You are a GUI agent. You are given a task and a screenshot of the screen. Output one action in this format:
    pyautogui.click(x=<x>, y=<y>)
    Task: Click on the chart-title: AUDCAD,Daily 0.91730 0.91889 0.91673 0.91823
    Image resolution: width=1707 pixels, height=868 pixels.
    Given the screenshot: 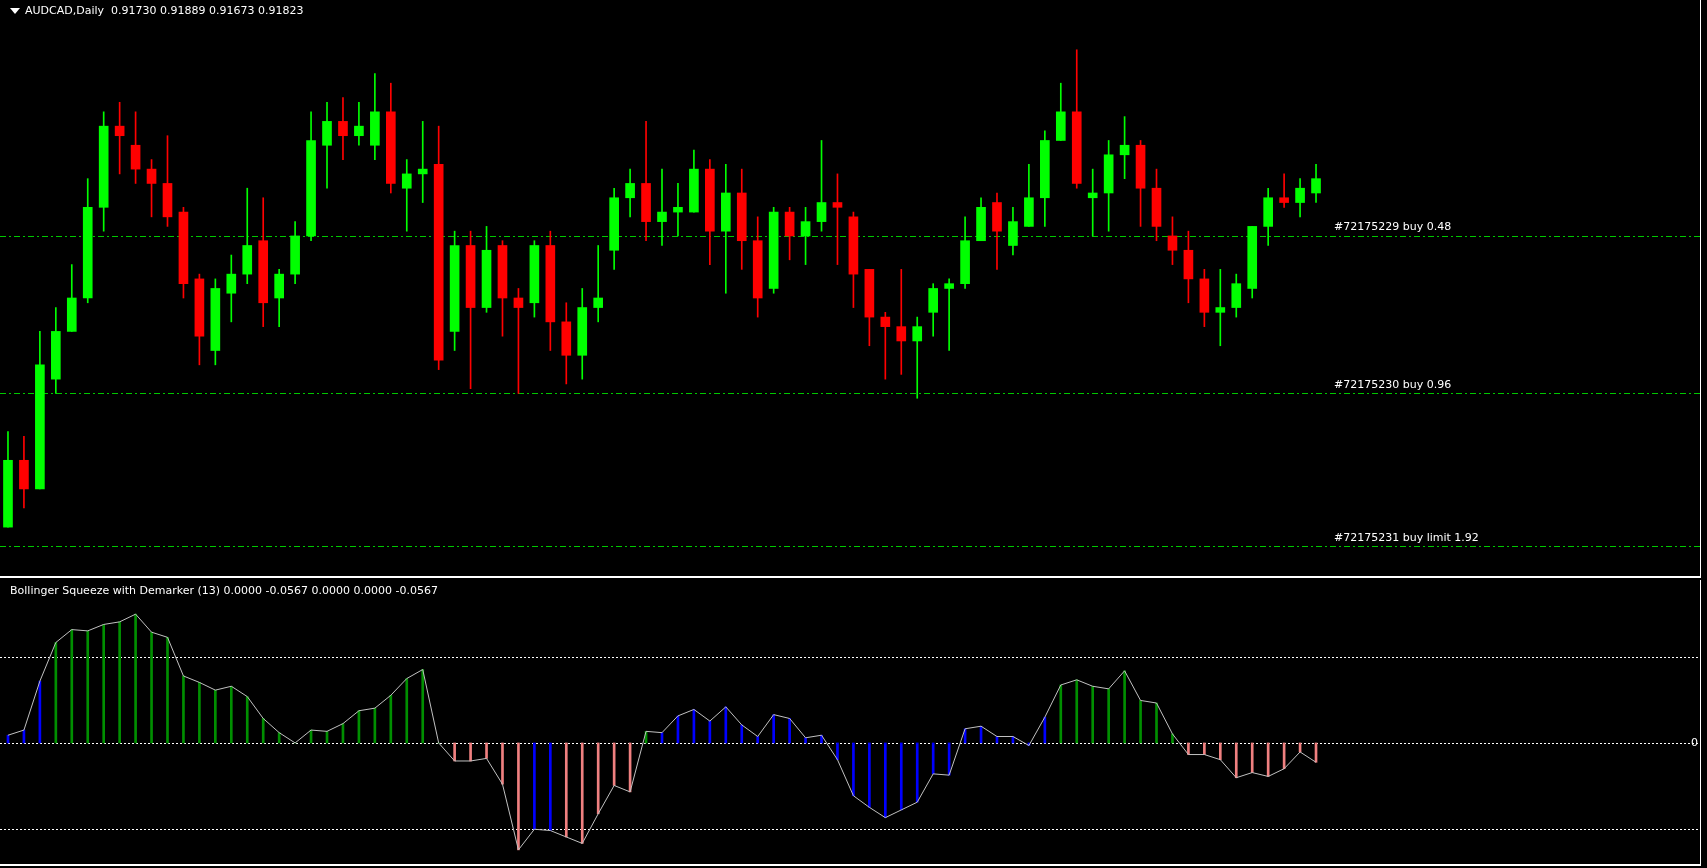 What is the action you would take?
    pyautogui.click(x=164, y=10)
    